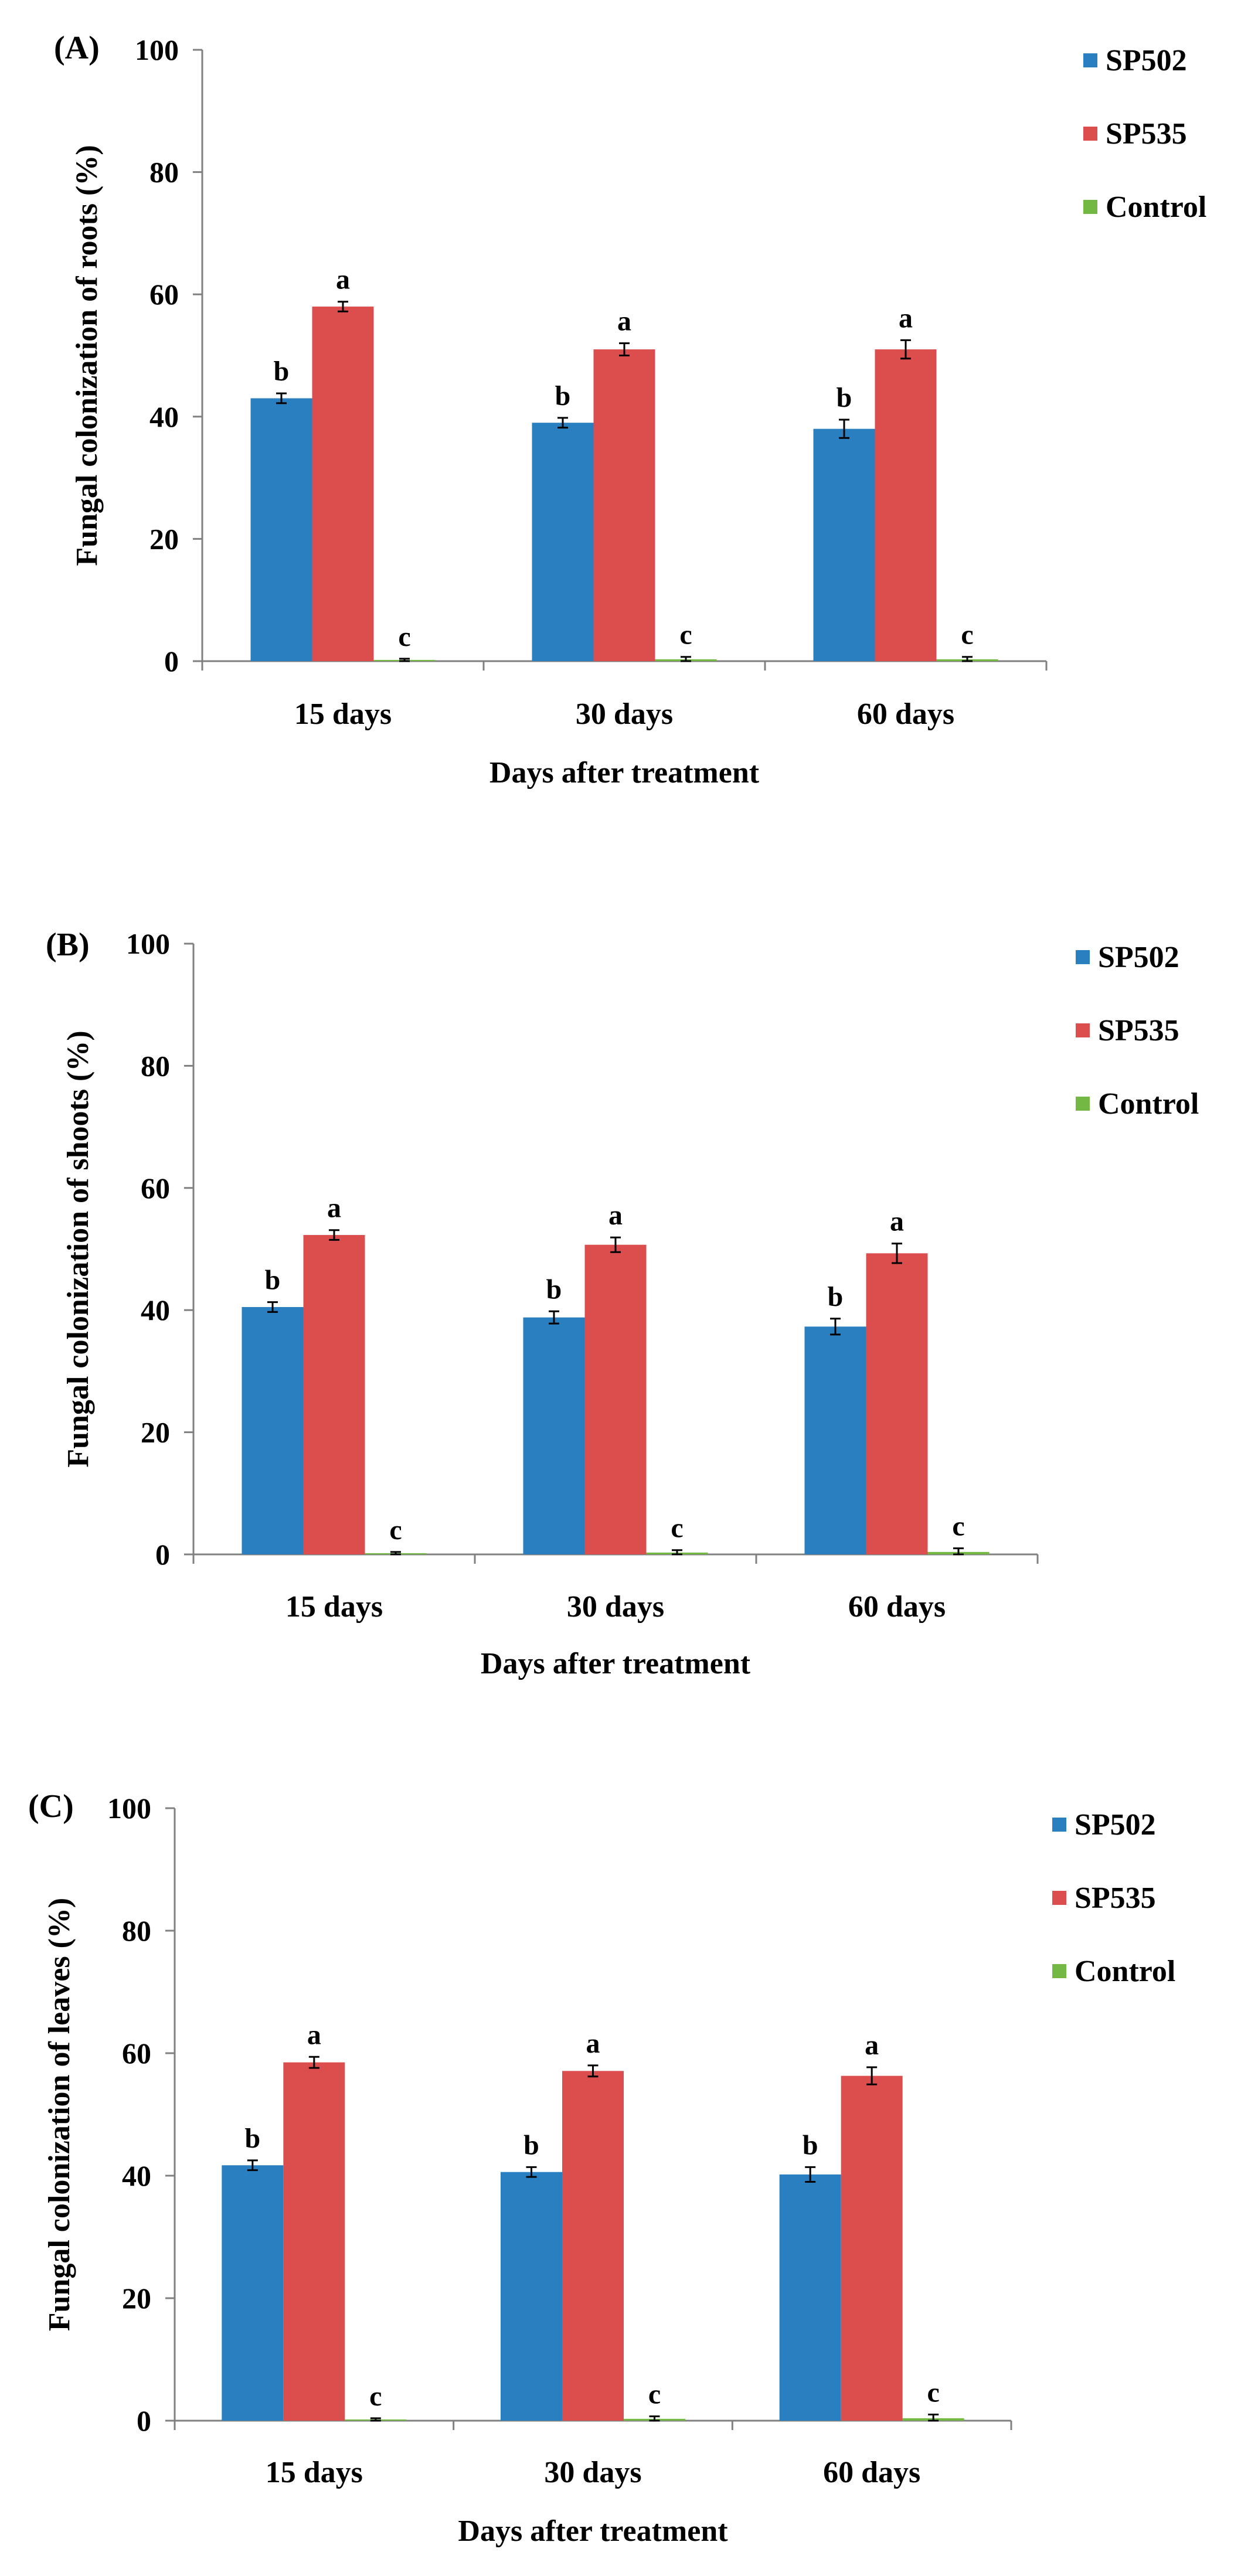 This screenshot has width=1241, height=2576. What do you see at coordinates (51, 1806) in the screenshot?
I see `panel-label: (C)` at bounding box center [51, 1806].